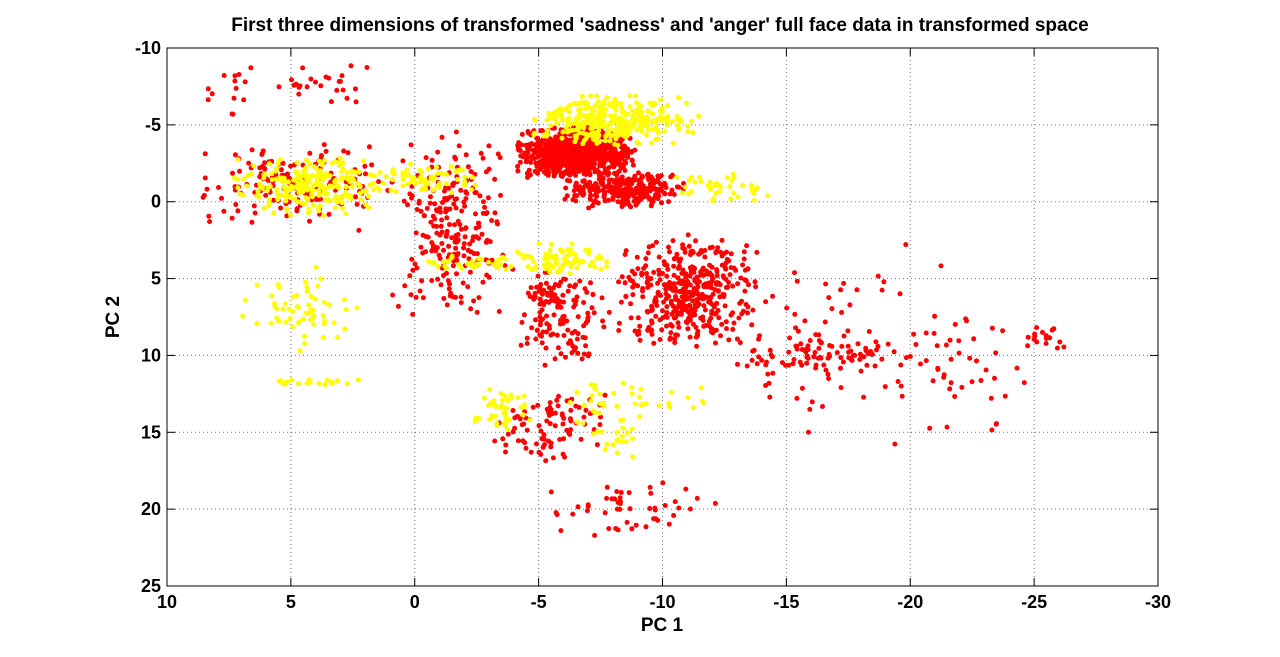  Describe the element at coordinates (291, 602) in the screenshot. I see `x-tick-label: 5` at that location.